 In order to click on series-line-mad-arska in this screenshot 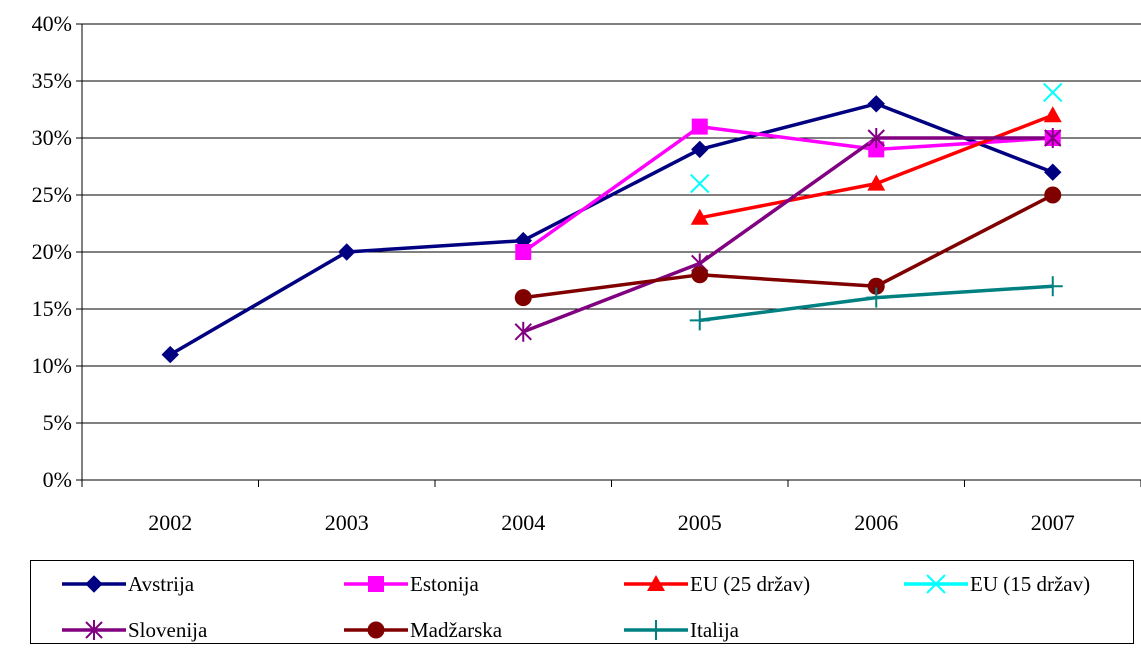, I will do `click(788, 246)`.